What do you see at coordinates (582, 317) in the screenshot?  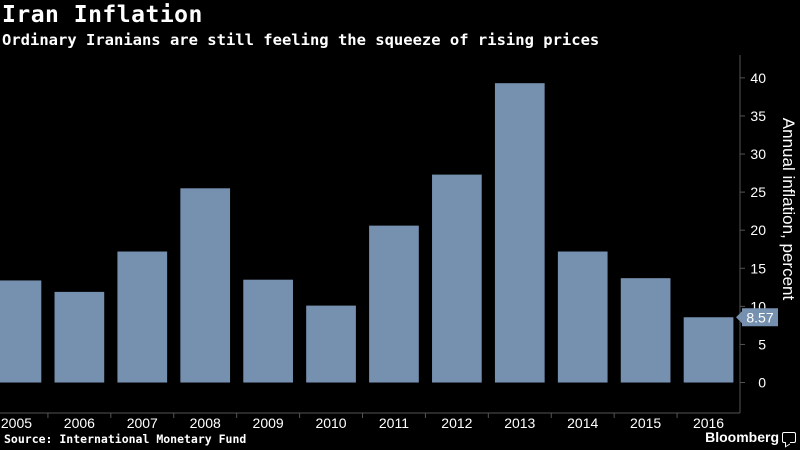 I see `bar-2014` at bounding box center [582, 317].